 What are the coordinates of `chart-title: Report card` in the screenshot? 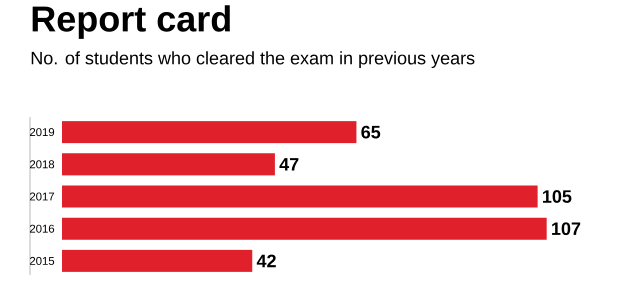 It's located at (131, 22).